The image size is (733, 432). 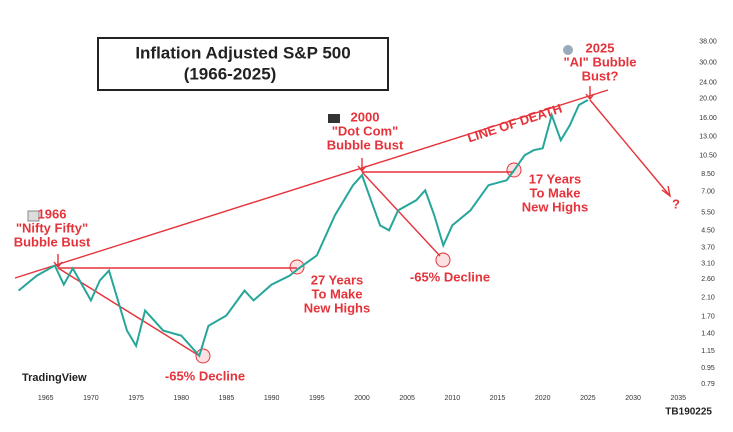 What do you see at coordinates (46, 398) in the screenshot?
I see `x-tick-label: 1965` at bounding box center [46, 398].